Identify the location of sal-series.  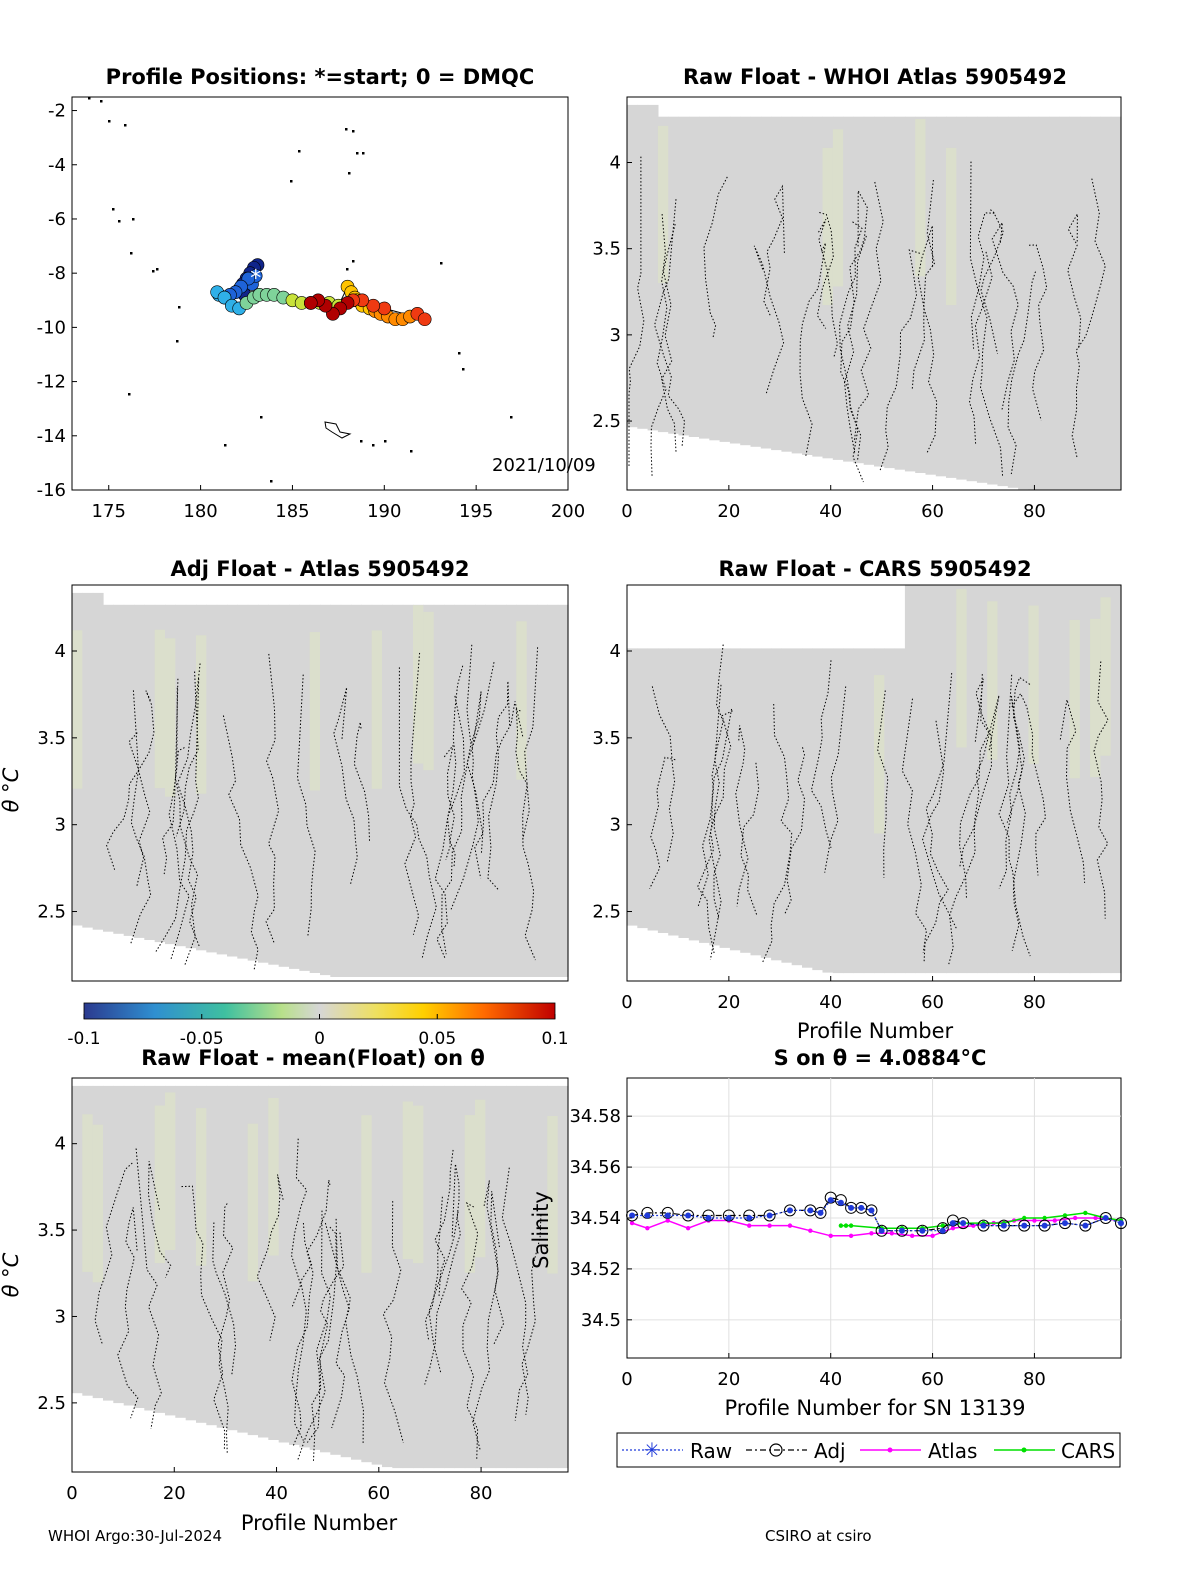
(876, 1215).